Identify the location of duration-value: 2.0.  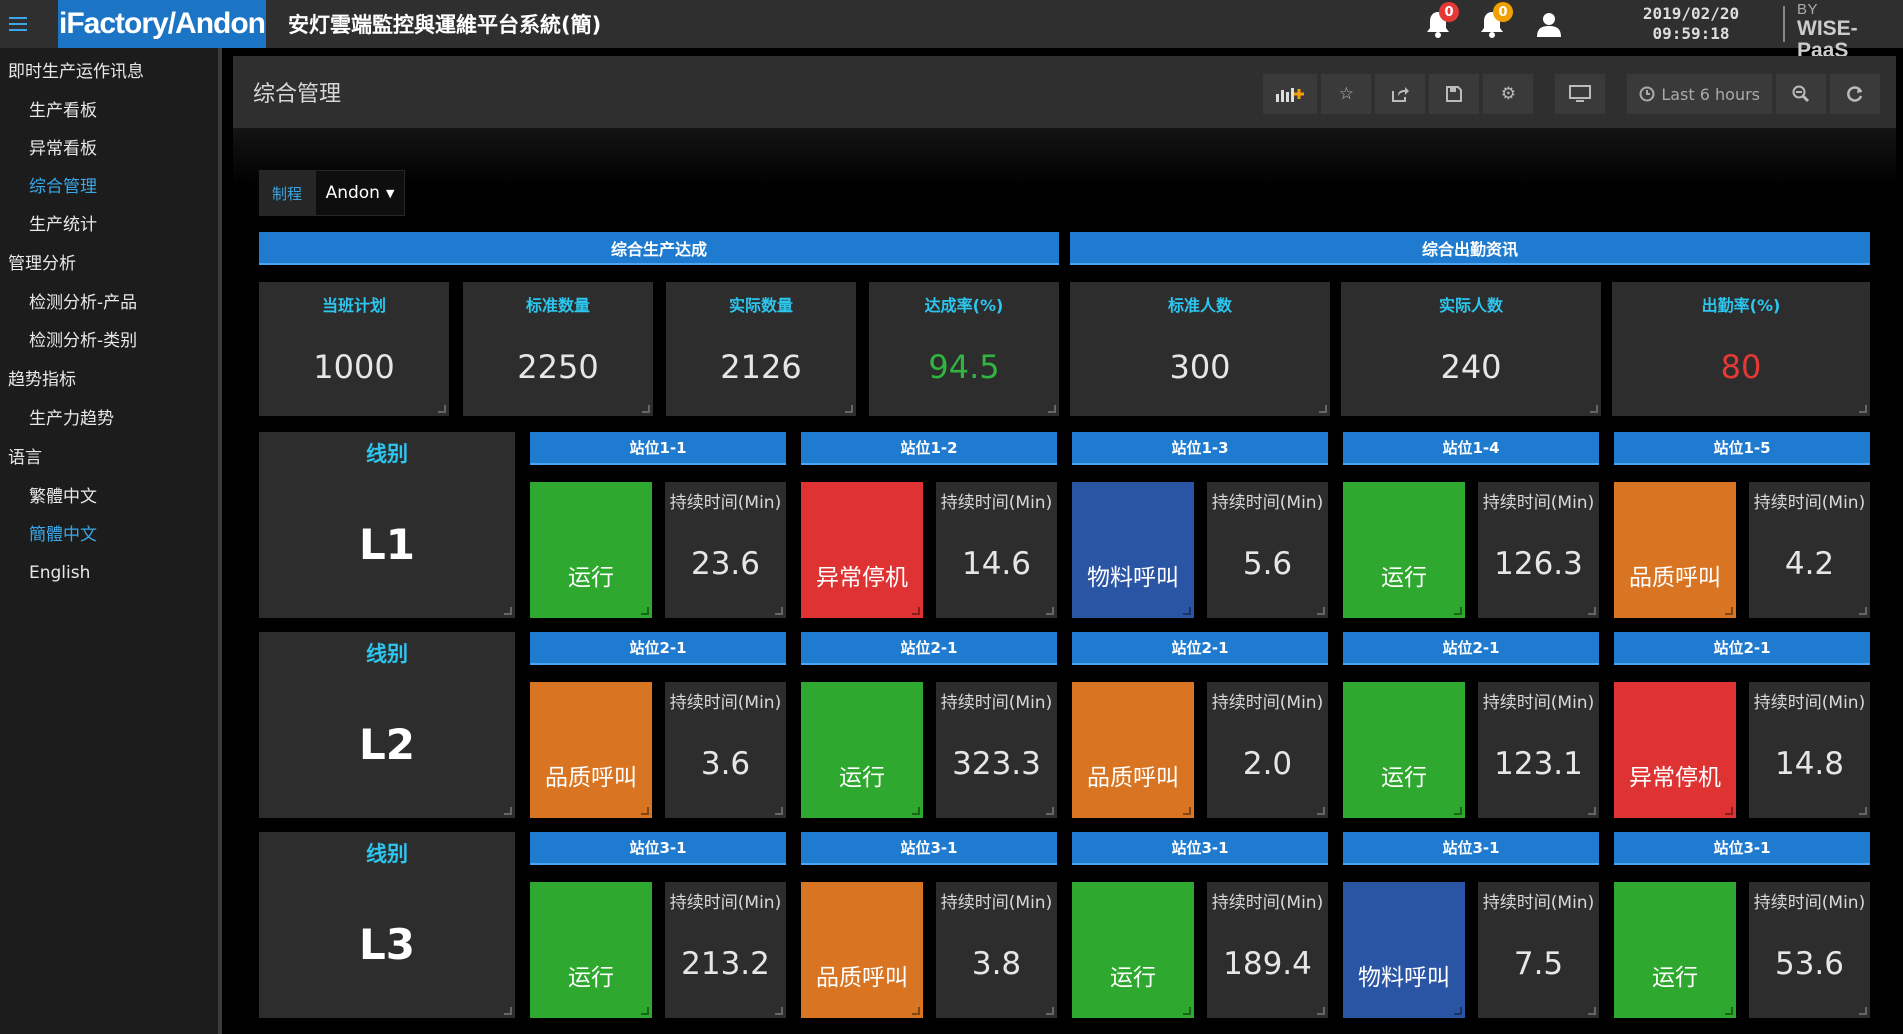
(1267, 764).